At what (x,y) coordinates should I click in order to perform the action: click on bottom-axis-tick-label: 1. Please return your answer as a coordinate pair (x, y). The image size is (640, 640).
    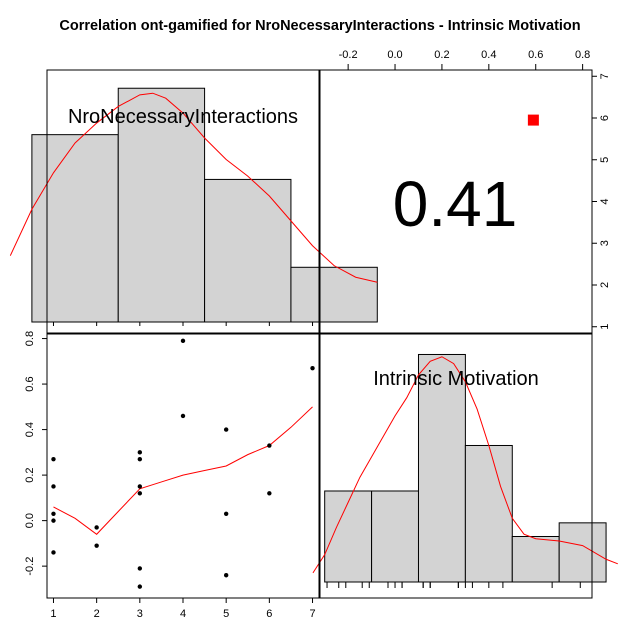
    Looking at the image, I should click on (53, 614).